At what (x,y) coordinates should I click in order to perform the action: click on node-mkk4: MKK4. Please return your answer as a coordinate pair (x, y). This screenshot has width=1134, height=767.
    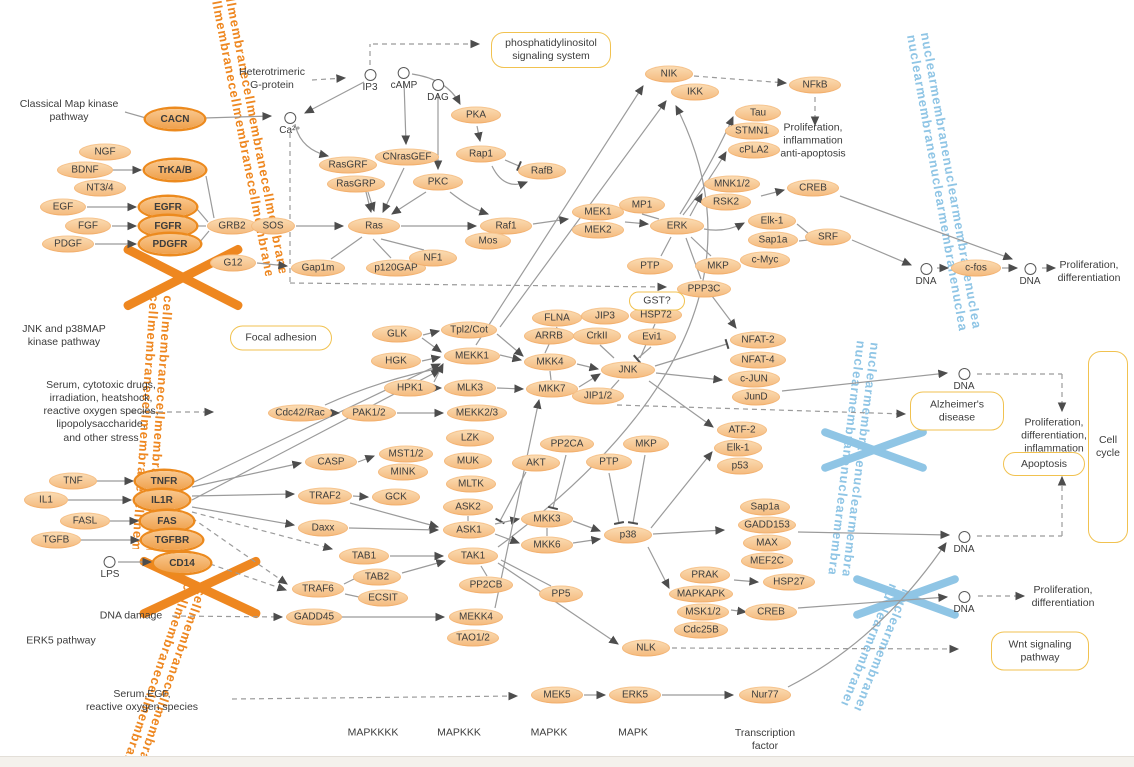
    Looking at the image, I should click on (550, 362).